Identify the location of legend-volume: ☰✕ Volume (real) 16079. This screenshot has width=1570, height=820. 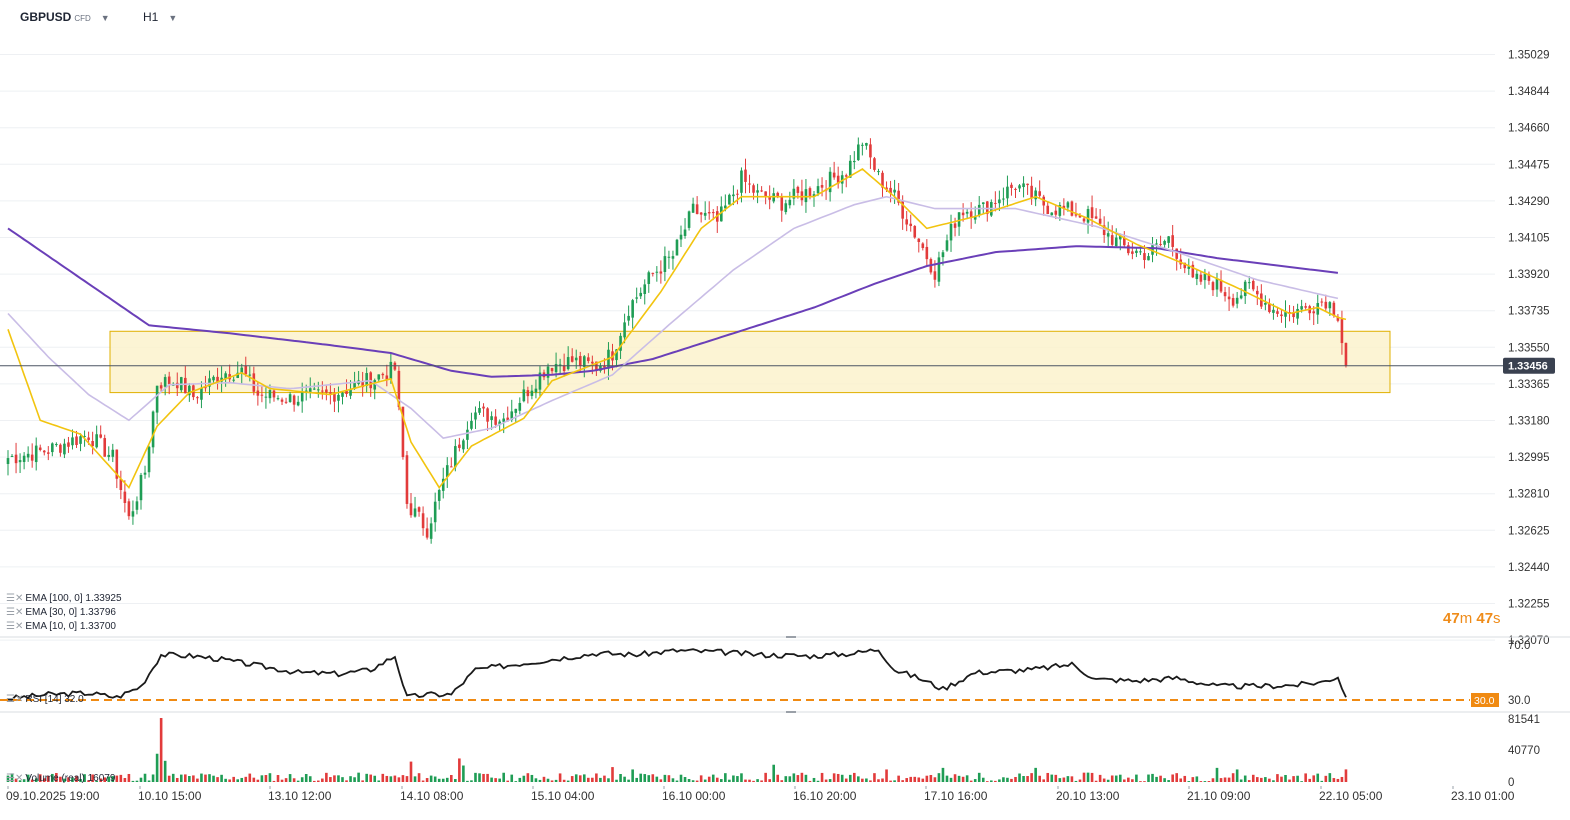
(60, 778).